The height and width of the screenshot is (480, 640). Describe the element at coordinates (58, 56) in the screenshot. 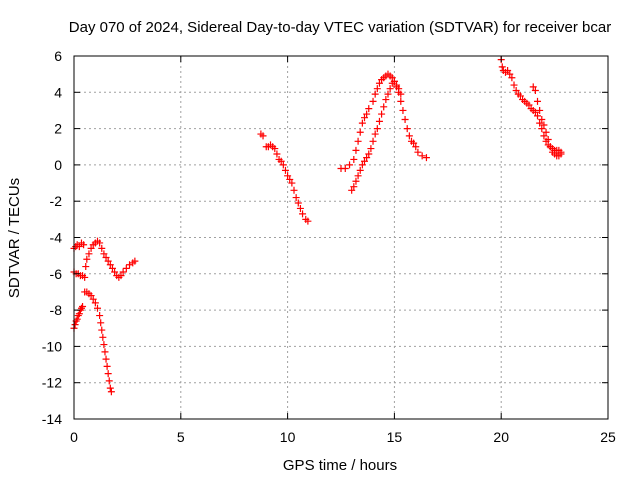

I see `y-tick-label: 6` at that location.